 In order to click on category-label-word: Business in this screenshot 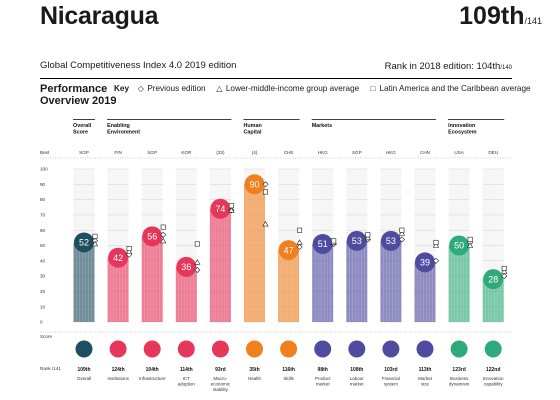, I will do `click(459, 378)`.